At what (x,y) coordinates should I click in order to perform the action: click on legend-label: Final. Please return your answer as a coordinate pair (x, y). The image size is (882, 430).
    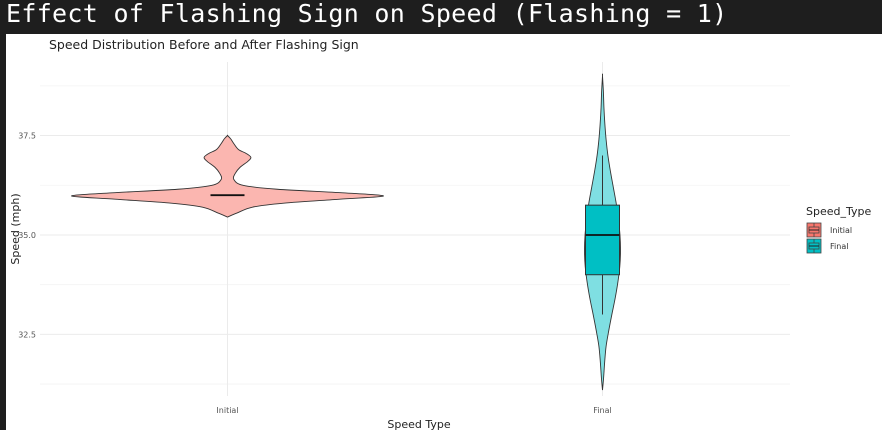
    Looking at the image, I should click on (839, 246).